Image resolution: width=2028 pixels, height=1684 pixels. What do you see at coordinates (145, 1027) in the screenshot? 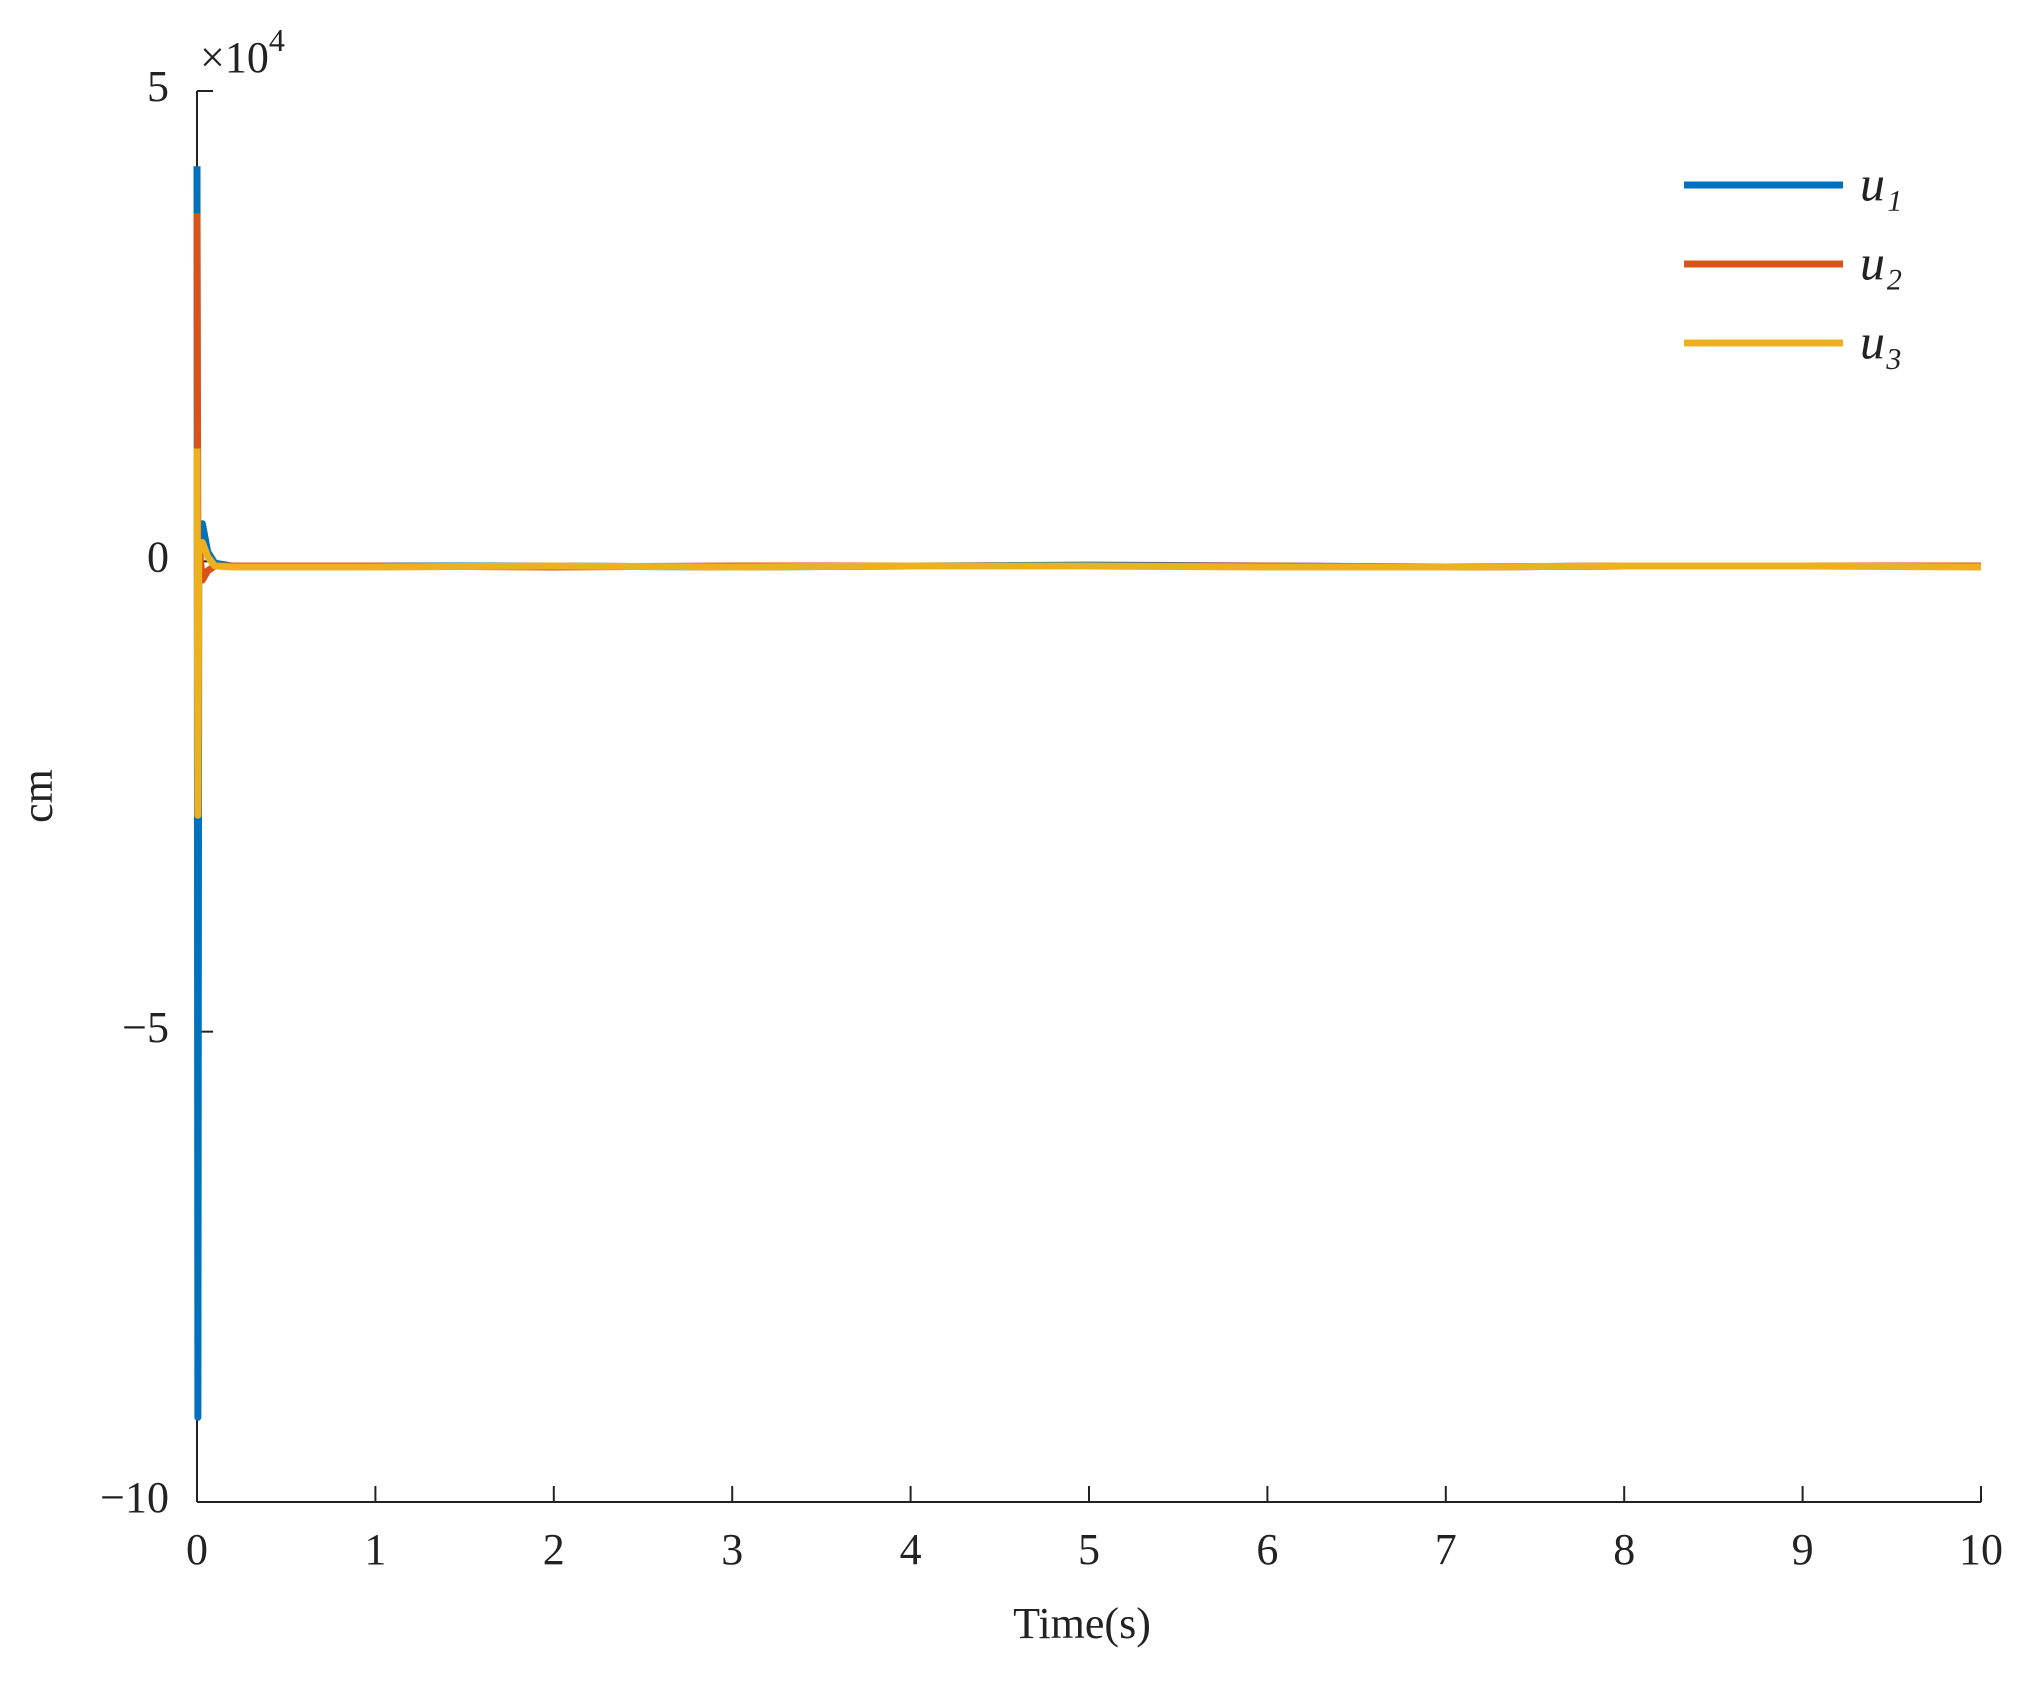
I see `y-tick-label: −5` at bounding box center [145, 1027].